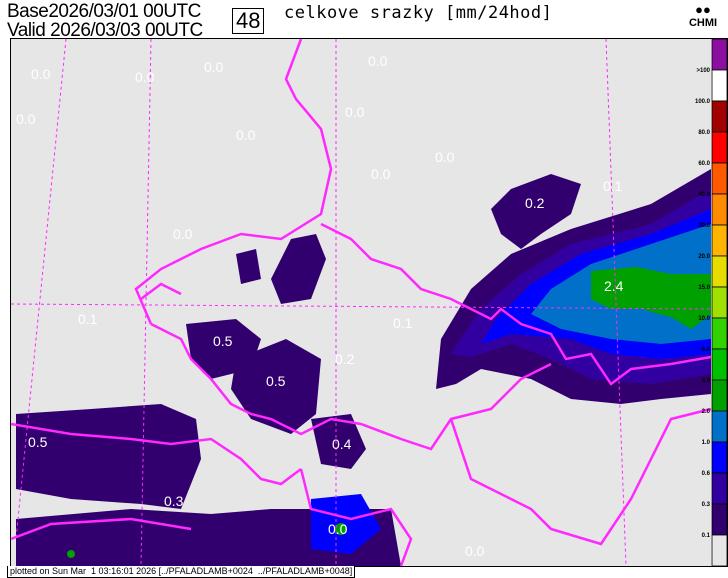  What do you see at coordinates (703, 23) in the screenshot?
I see `logo-text: CHMI` at bounding box center [703, 23].